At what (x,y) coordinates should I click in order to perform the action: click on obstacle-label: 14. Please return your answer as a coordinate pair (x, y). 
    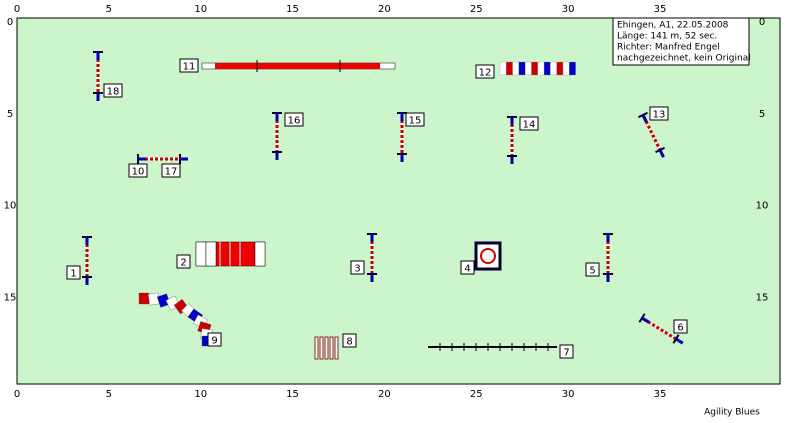
    Looking at the image, I should click on (529, 125).